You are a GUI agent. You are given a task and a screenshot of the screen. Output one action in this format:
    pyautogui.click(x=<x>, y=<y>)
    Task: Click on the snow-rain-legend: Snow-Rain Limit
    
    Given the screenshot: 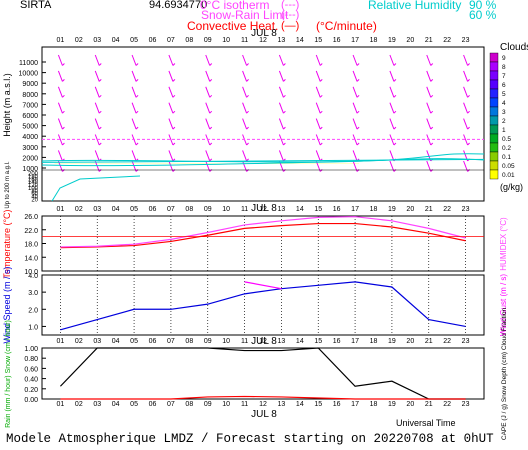 What is the action you would take?
    pyautogui.click(x=245, y=15)
    